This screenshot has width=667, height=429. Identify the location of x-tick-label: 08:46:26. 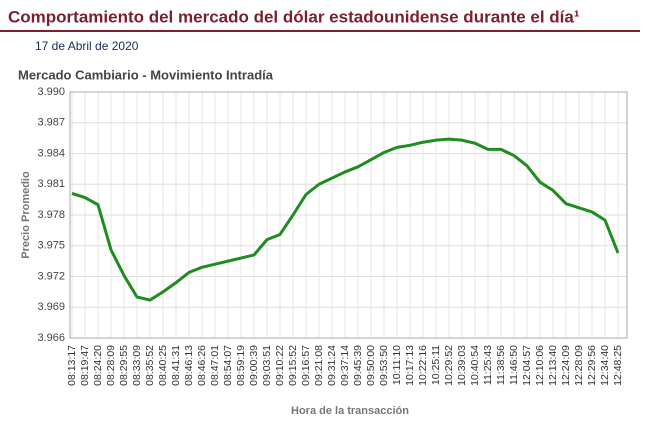
(202, 365).